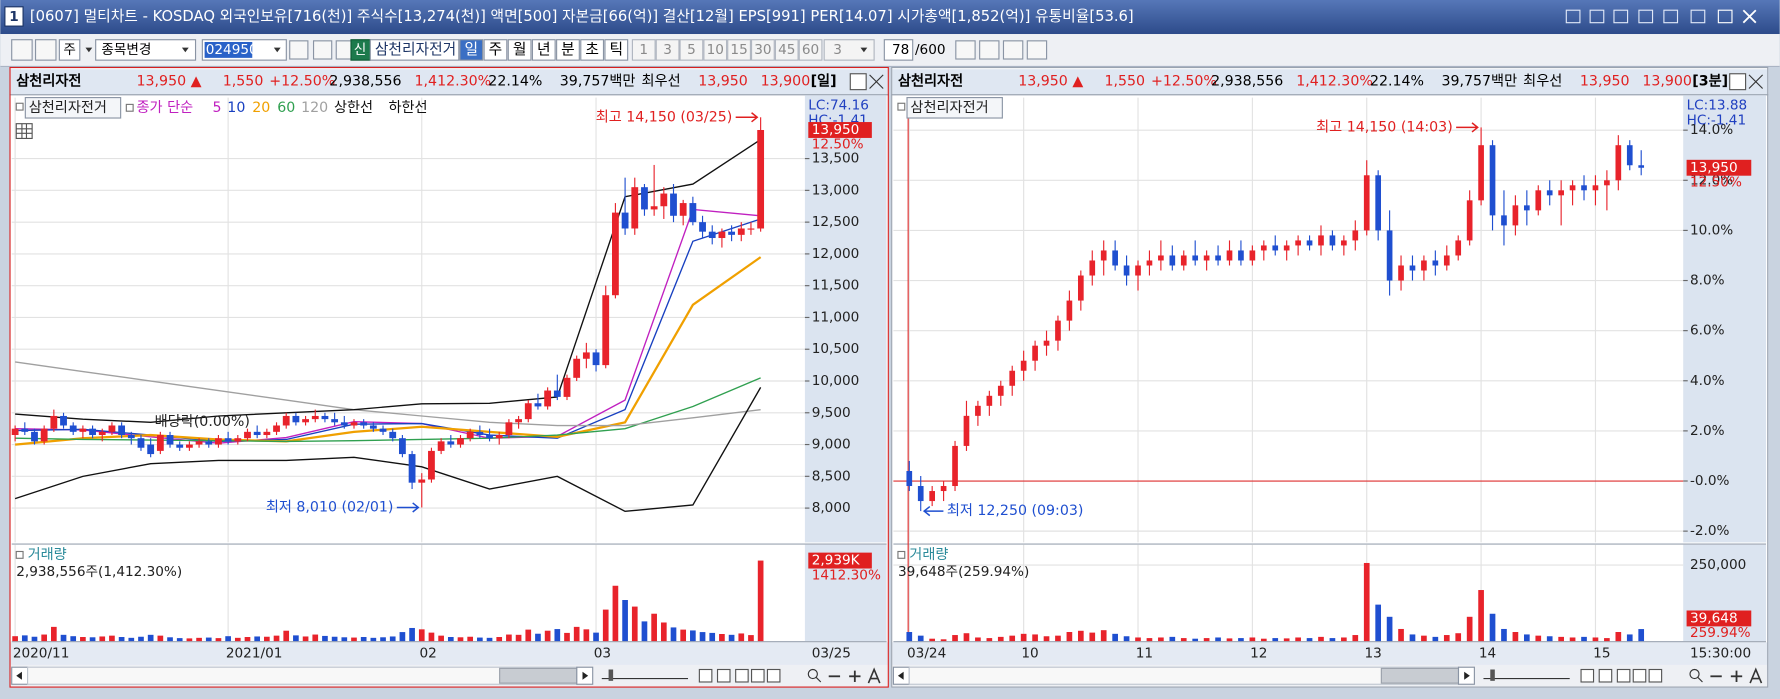  I want to click on y-tick-label: 12,500, so click(836, 222).